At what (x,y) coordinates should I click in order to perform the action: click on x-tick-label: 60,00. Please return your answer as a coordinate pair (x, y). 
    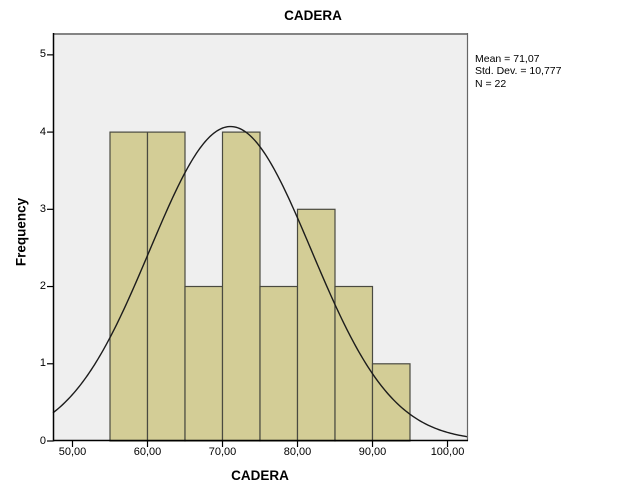
    Looking at the image, I should click on (147, 452).